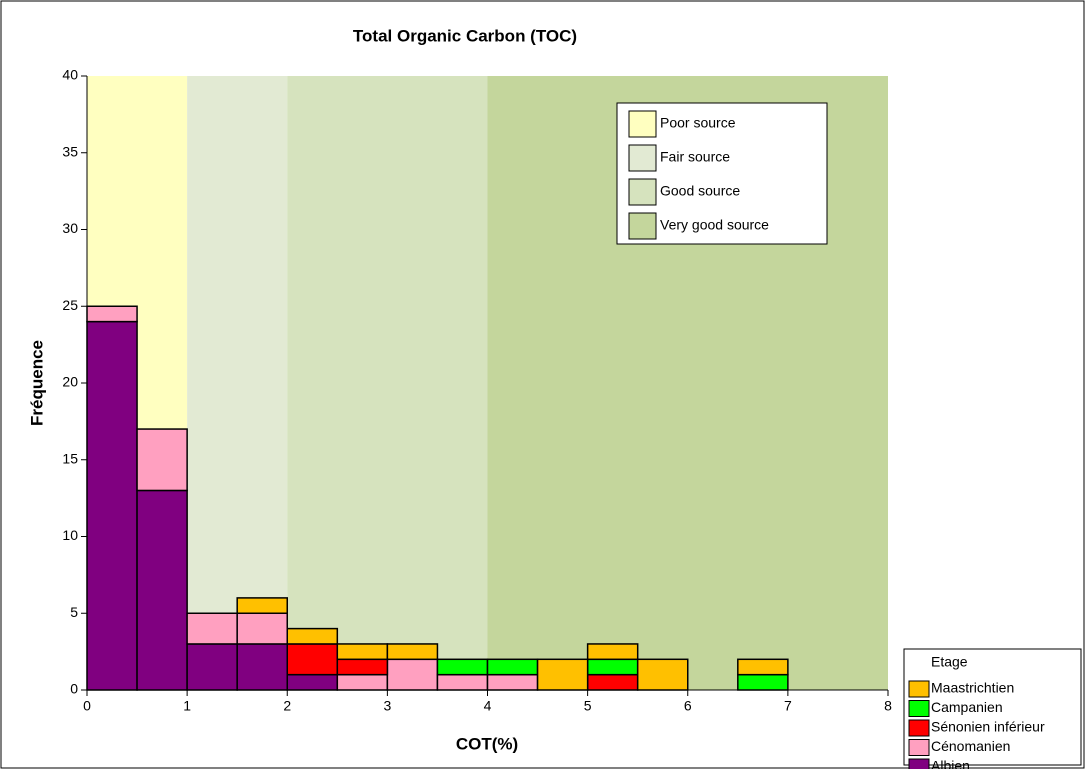 Image resolution: width=1085 pixels, height=769 pixels. I want to click on x-tick-label: 1, so click(187, 706).